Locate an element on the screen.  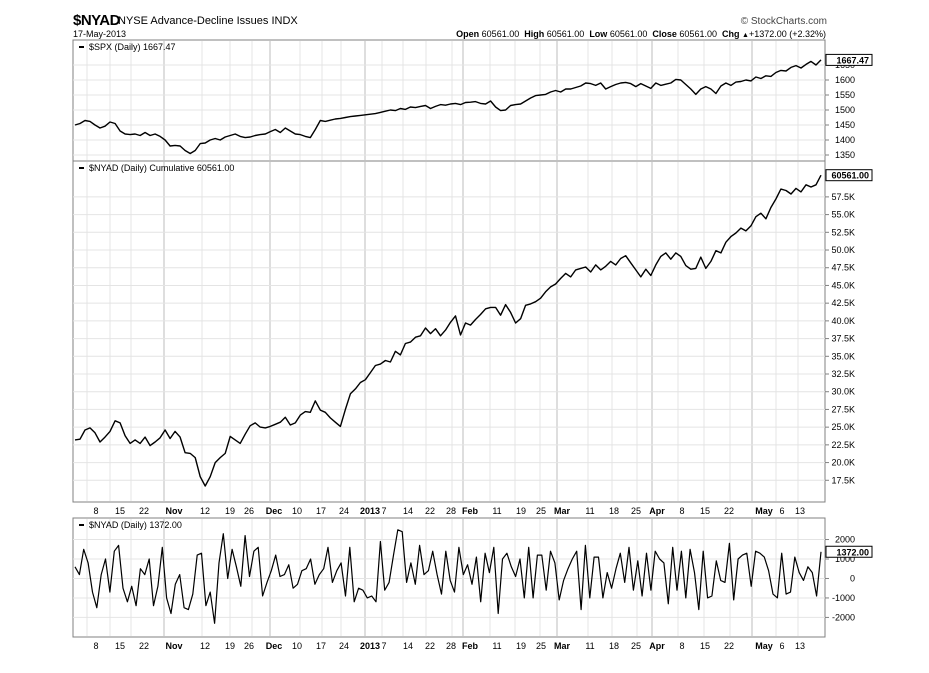
x-axis-top-label: 18 is located at coordinates (614, 511).